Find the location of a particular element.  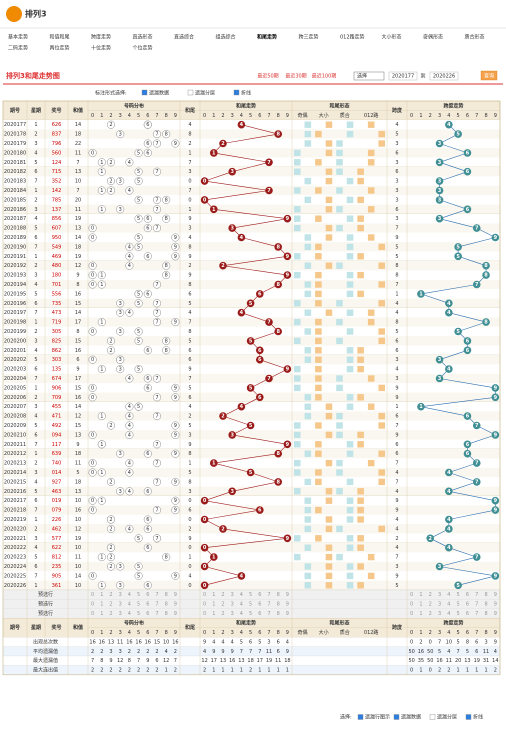

nav-link: 质合形态 is located at coordinates (475, 37).